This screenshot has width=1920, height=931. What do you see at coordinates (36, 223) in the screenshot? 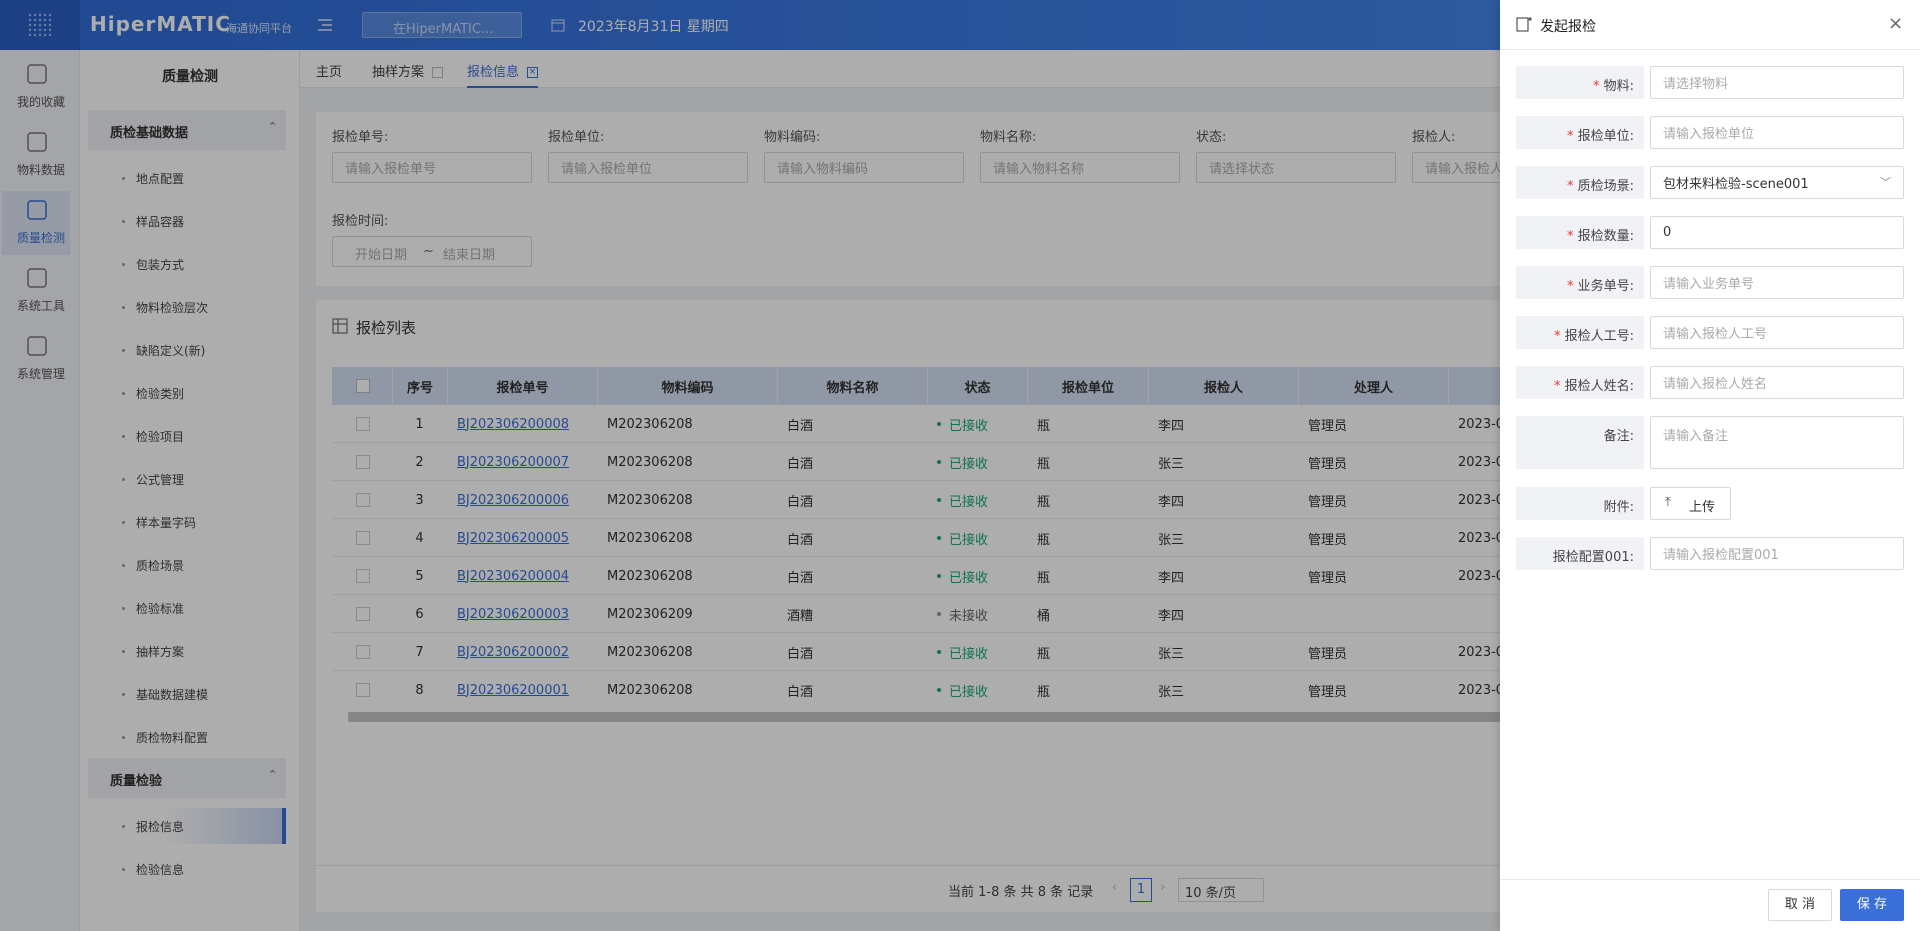
I see `nav-item: 质量检测` at bounding box center [36, 223].